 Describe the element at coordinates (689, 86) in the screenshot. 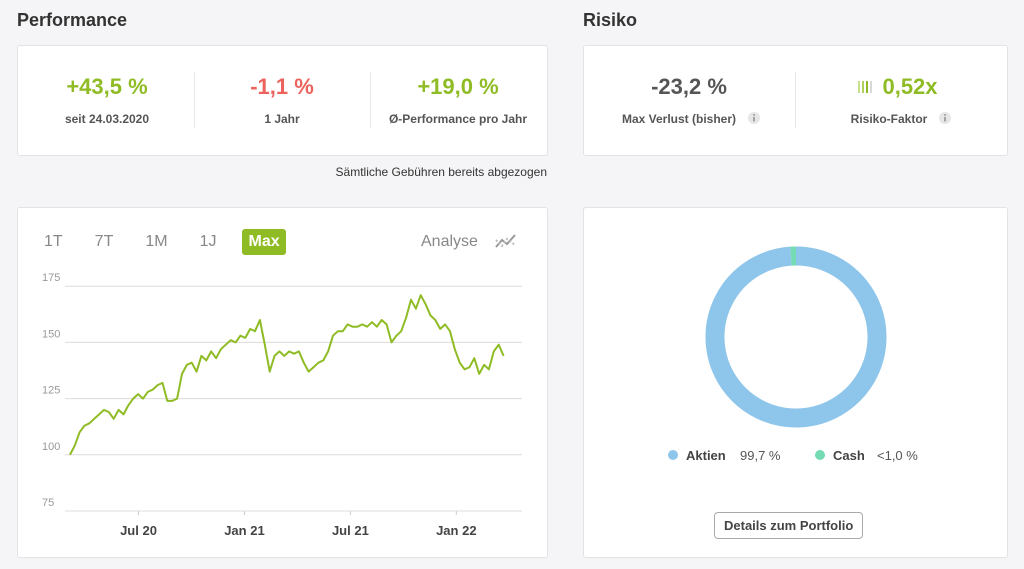

I see `stat-value: -23,2 %` at that location.